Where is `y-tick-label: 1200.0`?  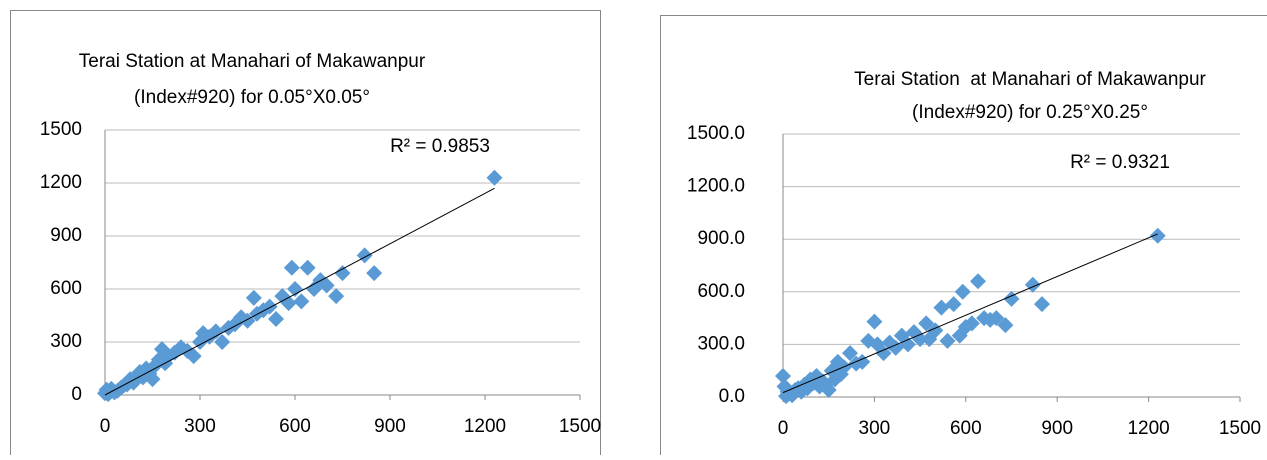 y-tick-label: 1200.0 is located at coordinates (716, 186).